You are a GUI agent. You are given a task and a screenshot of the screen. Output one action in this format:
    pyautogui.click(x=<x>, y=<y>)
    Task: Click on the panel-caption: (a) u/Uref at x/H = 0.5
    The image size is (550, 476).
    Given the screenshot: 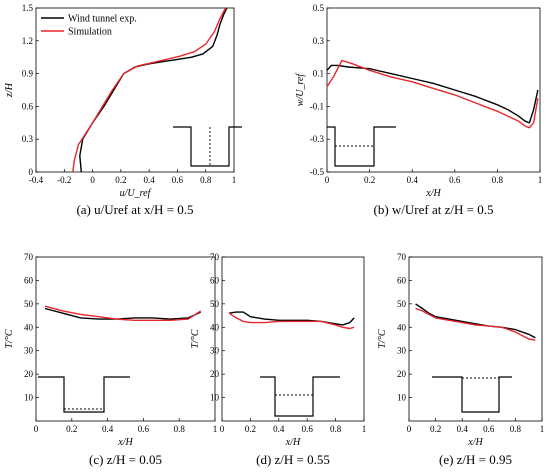 What is the action you would take?
    pyautogui.click(x=134, y=209)
    